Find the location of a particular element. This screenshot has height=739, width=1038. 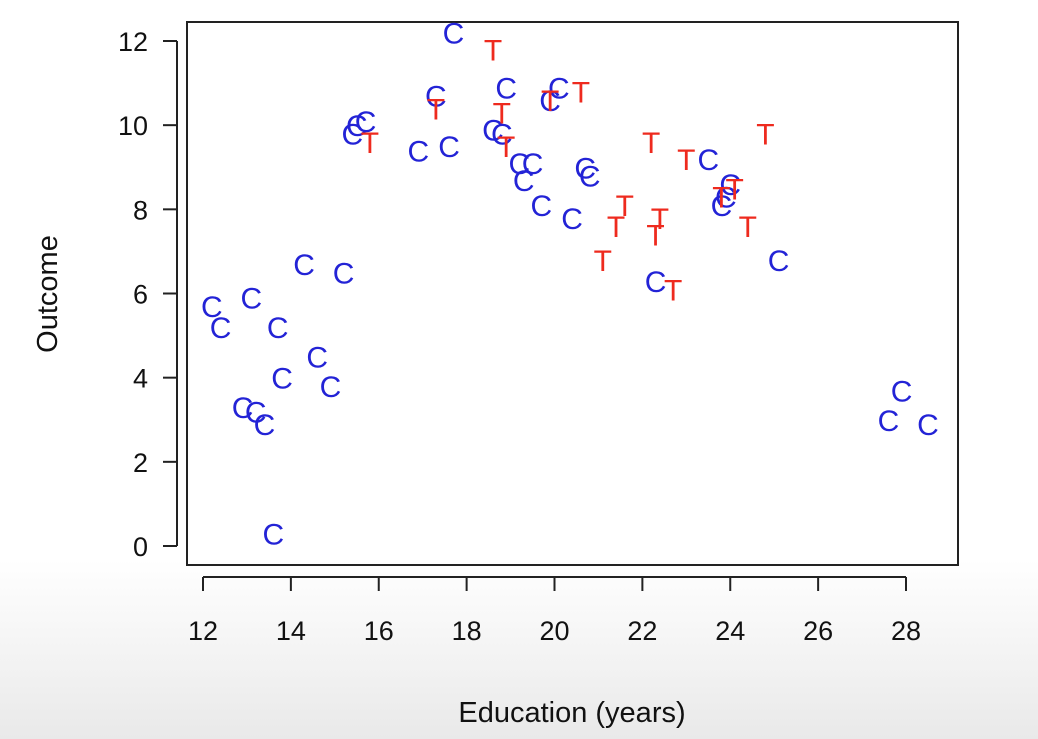

x-axis-title: Education (years) is located at coordinates (571, 713).